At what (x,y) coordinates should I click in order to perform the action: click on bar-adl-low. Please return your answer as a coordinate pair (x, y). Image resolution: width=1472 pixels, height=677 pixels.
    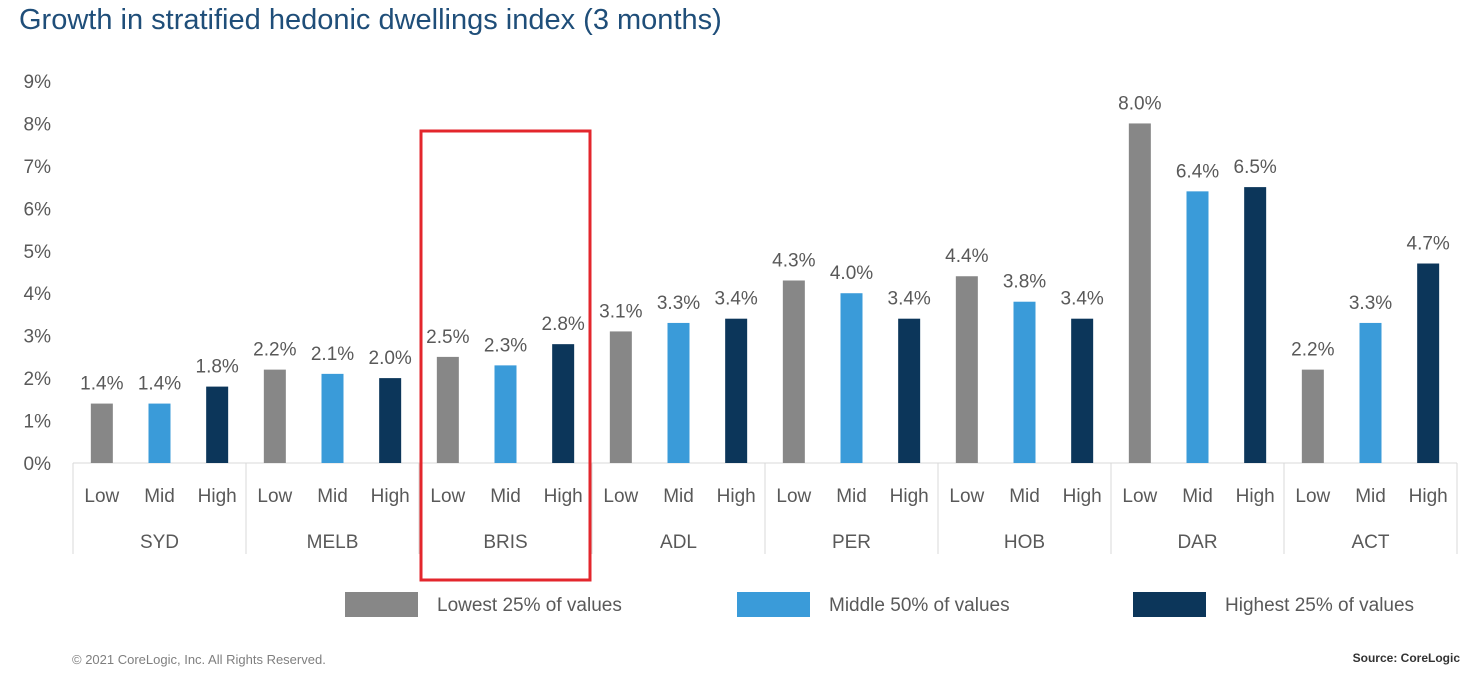
    Looking at the image, I should click on (620, 397).